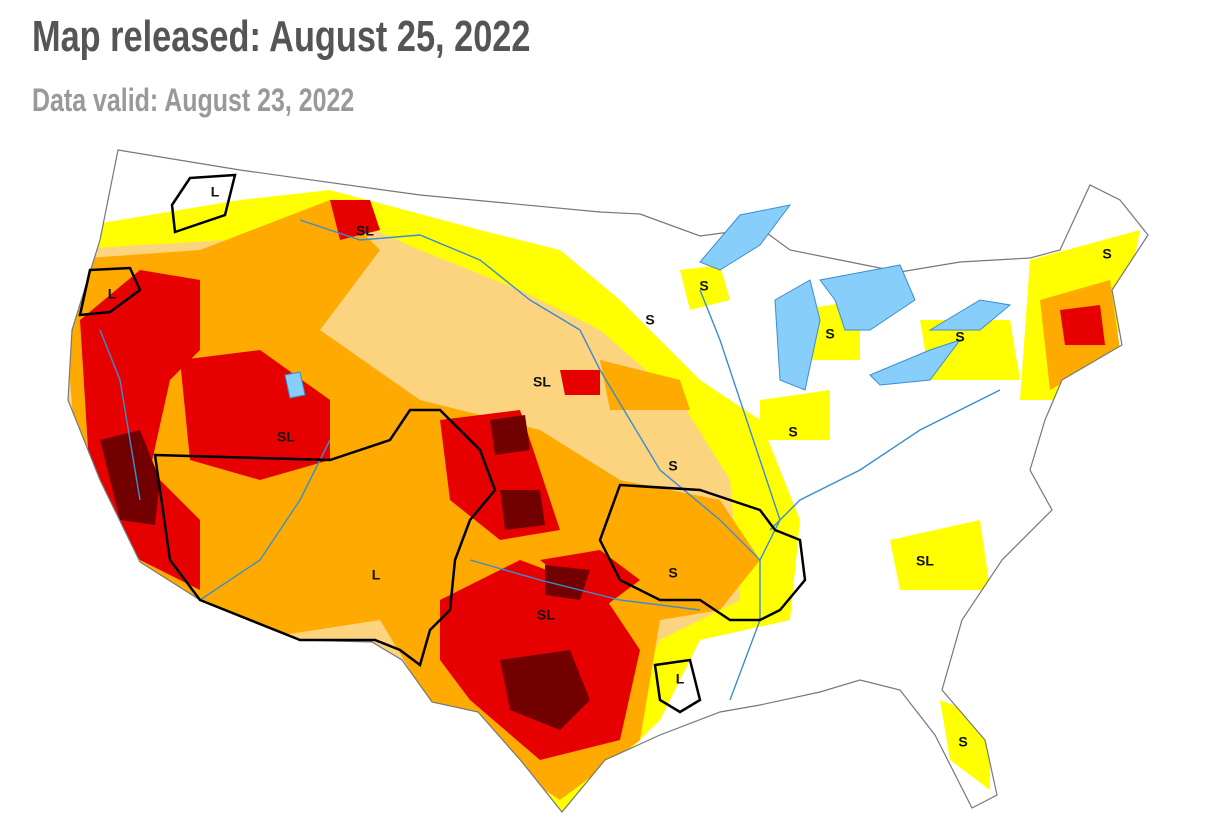 The height and width of the screenshot is (836, 1208). Describe the element at coordinates (648, 301) in the screenshot. I see `great-lakes` at that location.